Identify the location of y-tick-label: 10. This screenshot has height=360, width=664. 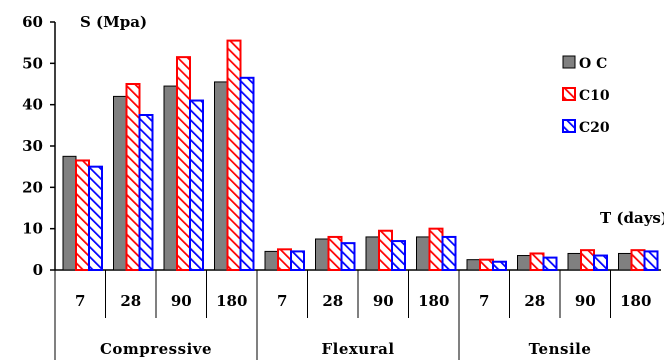
(32, 229).